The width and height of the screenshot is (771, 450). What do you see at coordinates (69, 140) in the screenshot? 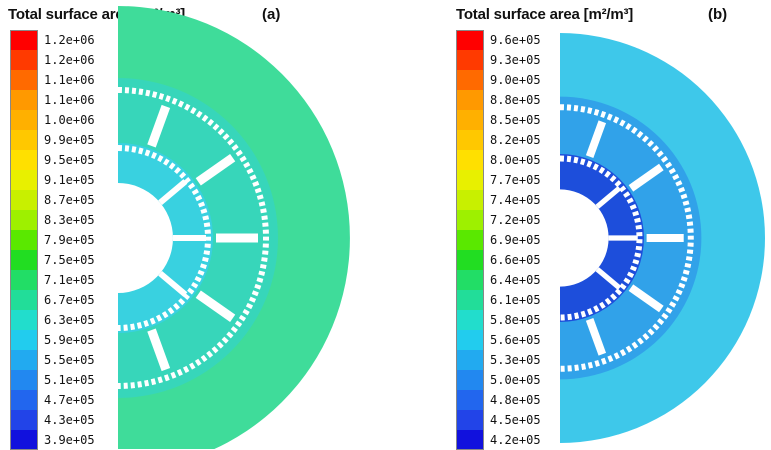
I see `colorbar-label: 9.9e+05` at bounding box center [69, 140].